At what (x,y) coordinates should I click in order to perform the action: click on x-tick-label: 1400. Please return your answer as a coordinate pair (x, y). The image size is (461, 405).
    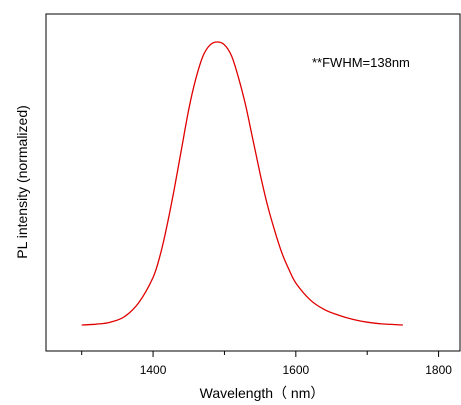
    Looking at the image, I should click on (153, 370).